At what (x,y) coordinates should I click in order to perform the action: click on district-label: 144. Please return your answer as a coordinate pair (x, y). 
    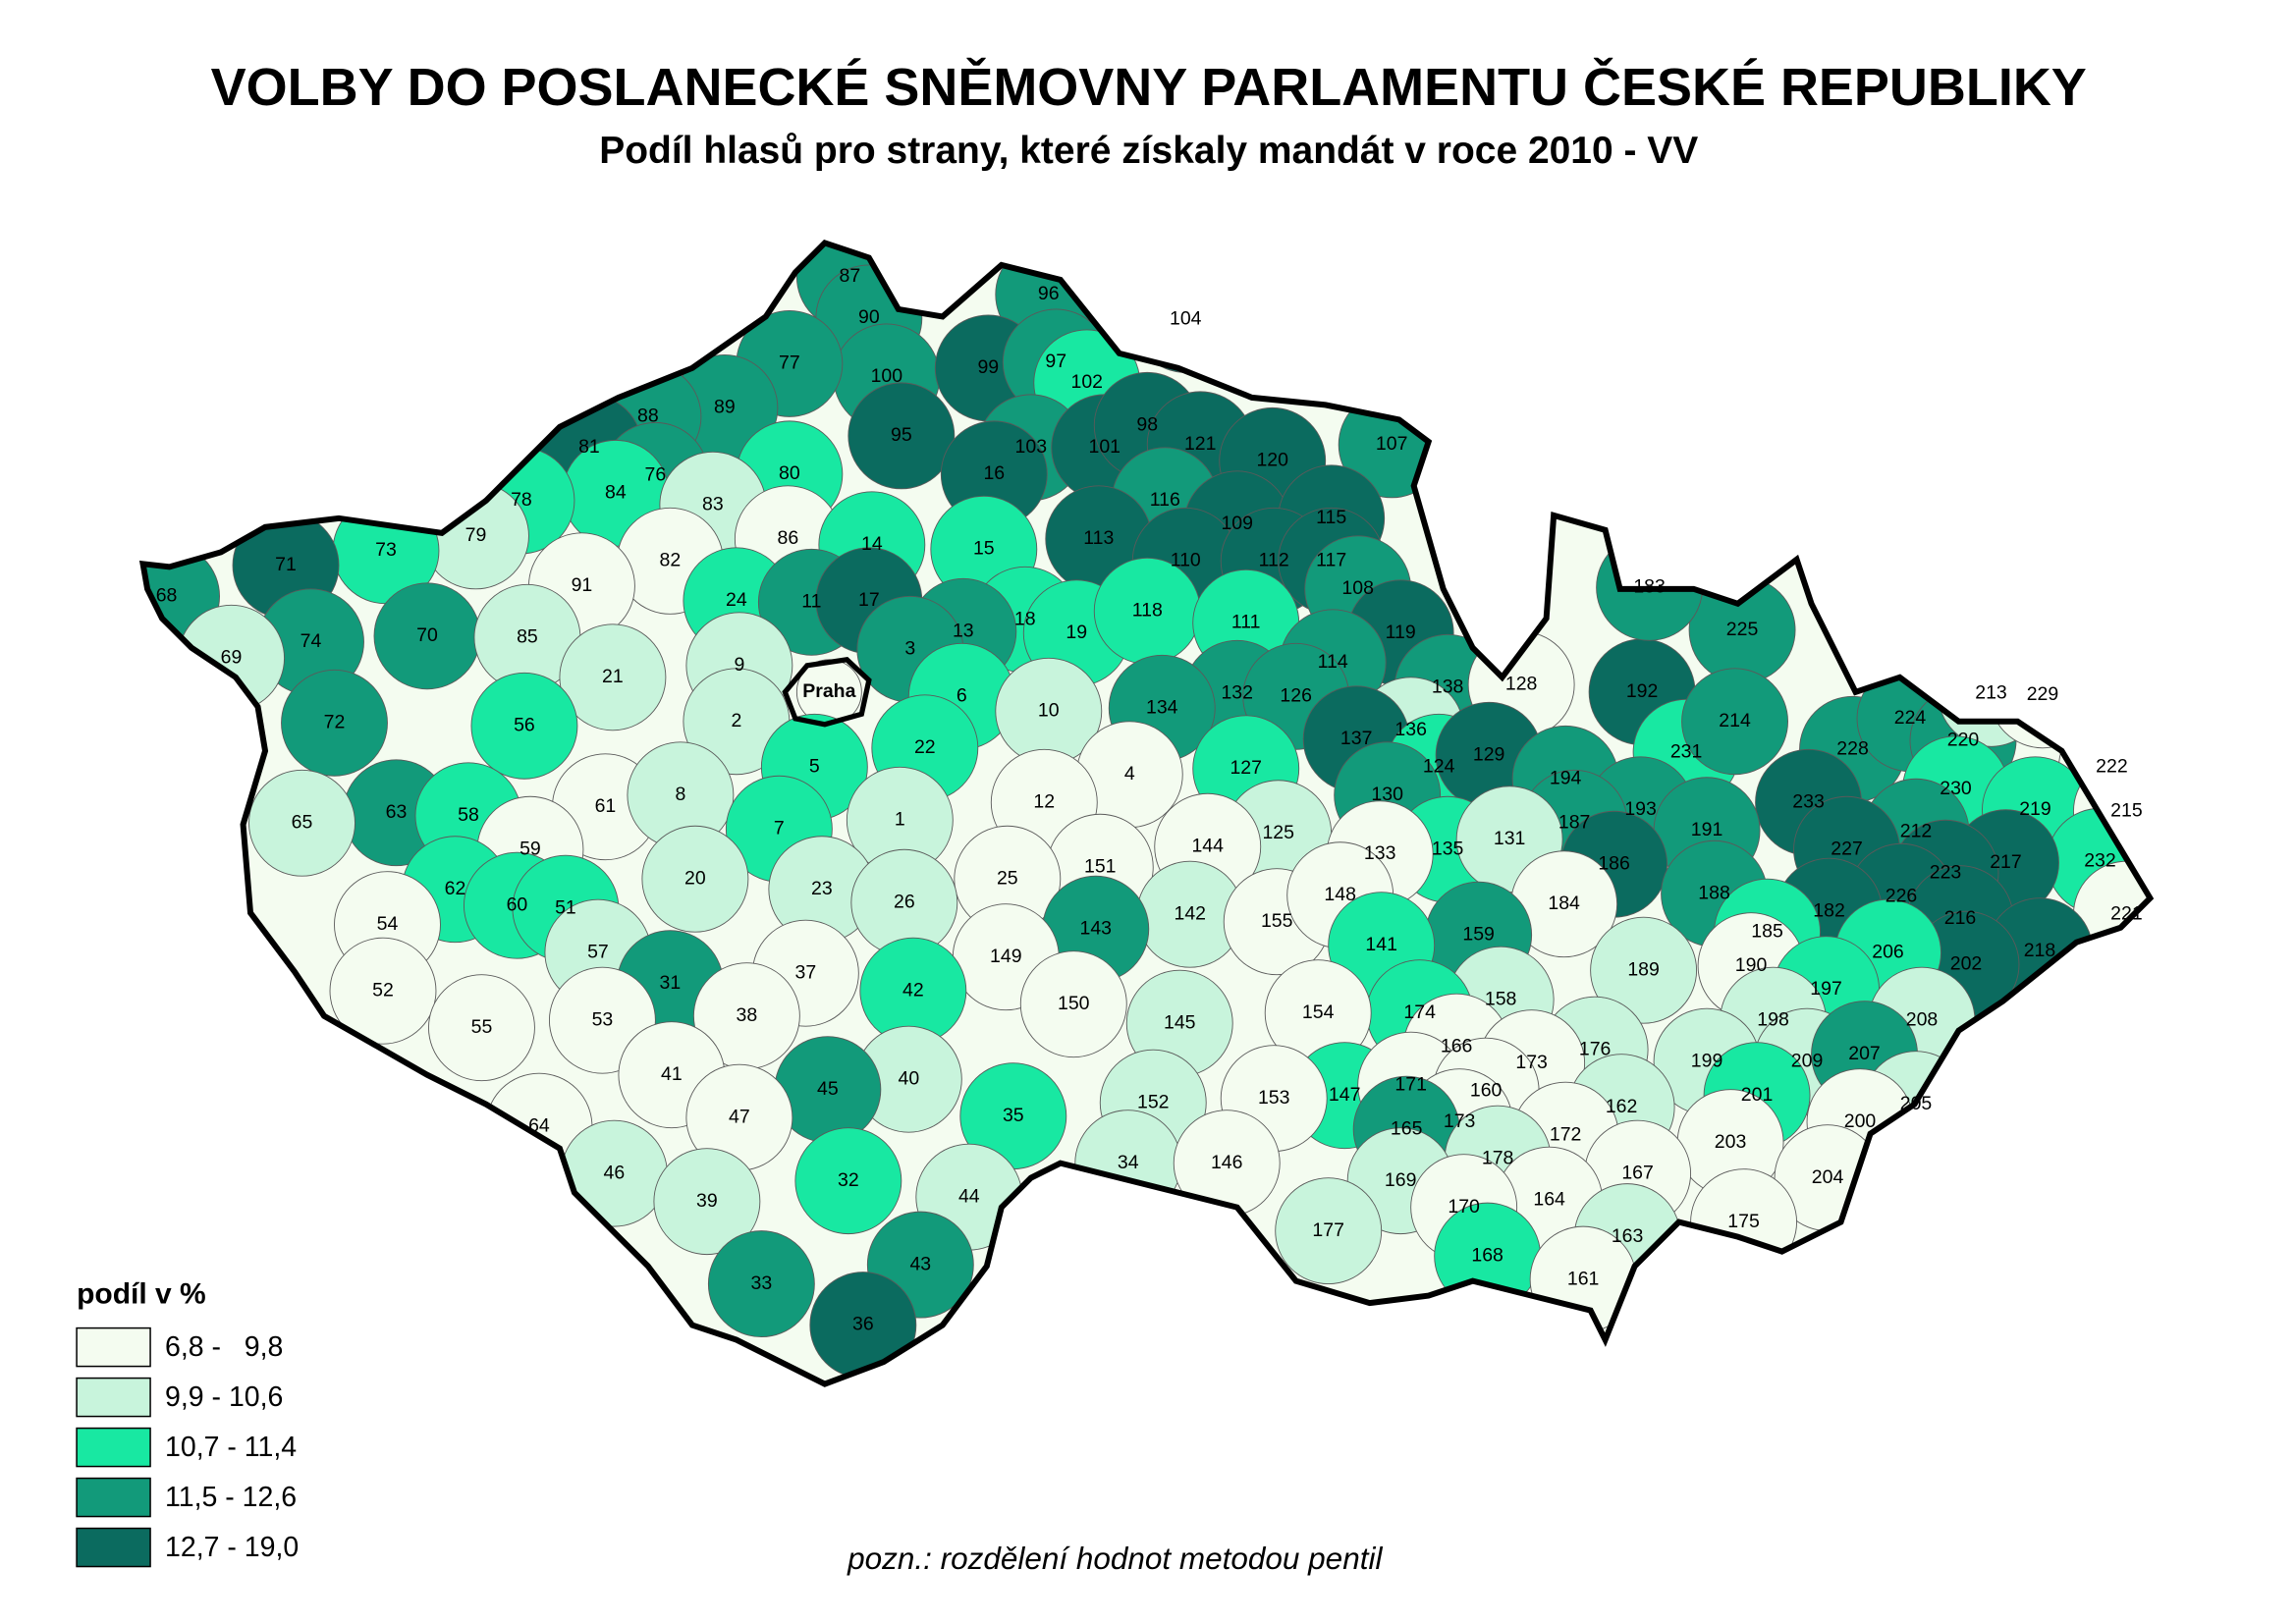
    Looking at the image, I should click on (1207, 845).